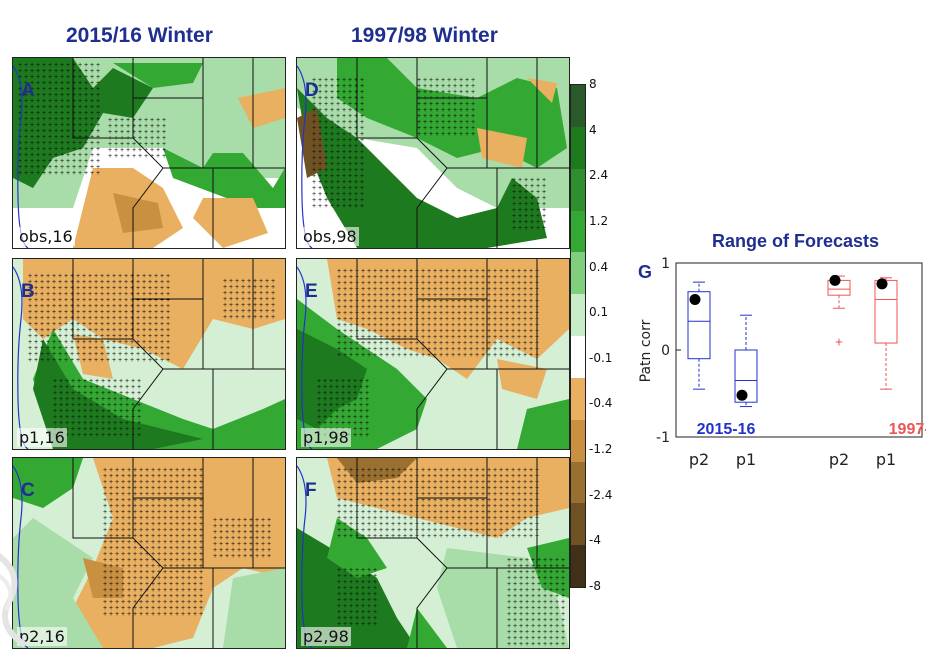  Describe the element at coordinates (882, 284) in the screenshot. I see `observed-value-dot` at that location.